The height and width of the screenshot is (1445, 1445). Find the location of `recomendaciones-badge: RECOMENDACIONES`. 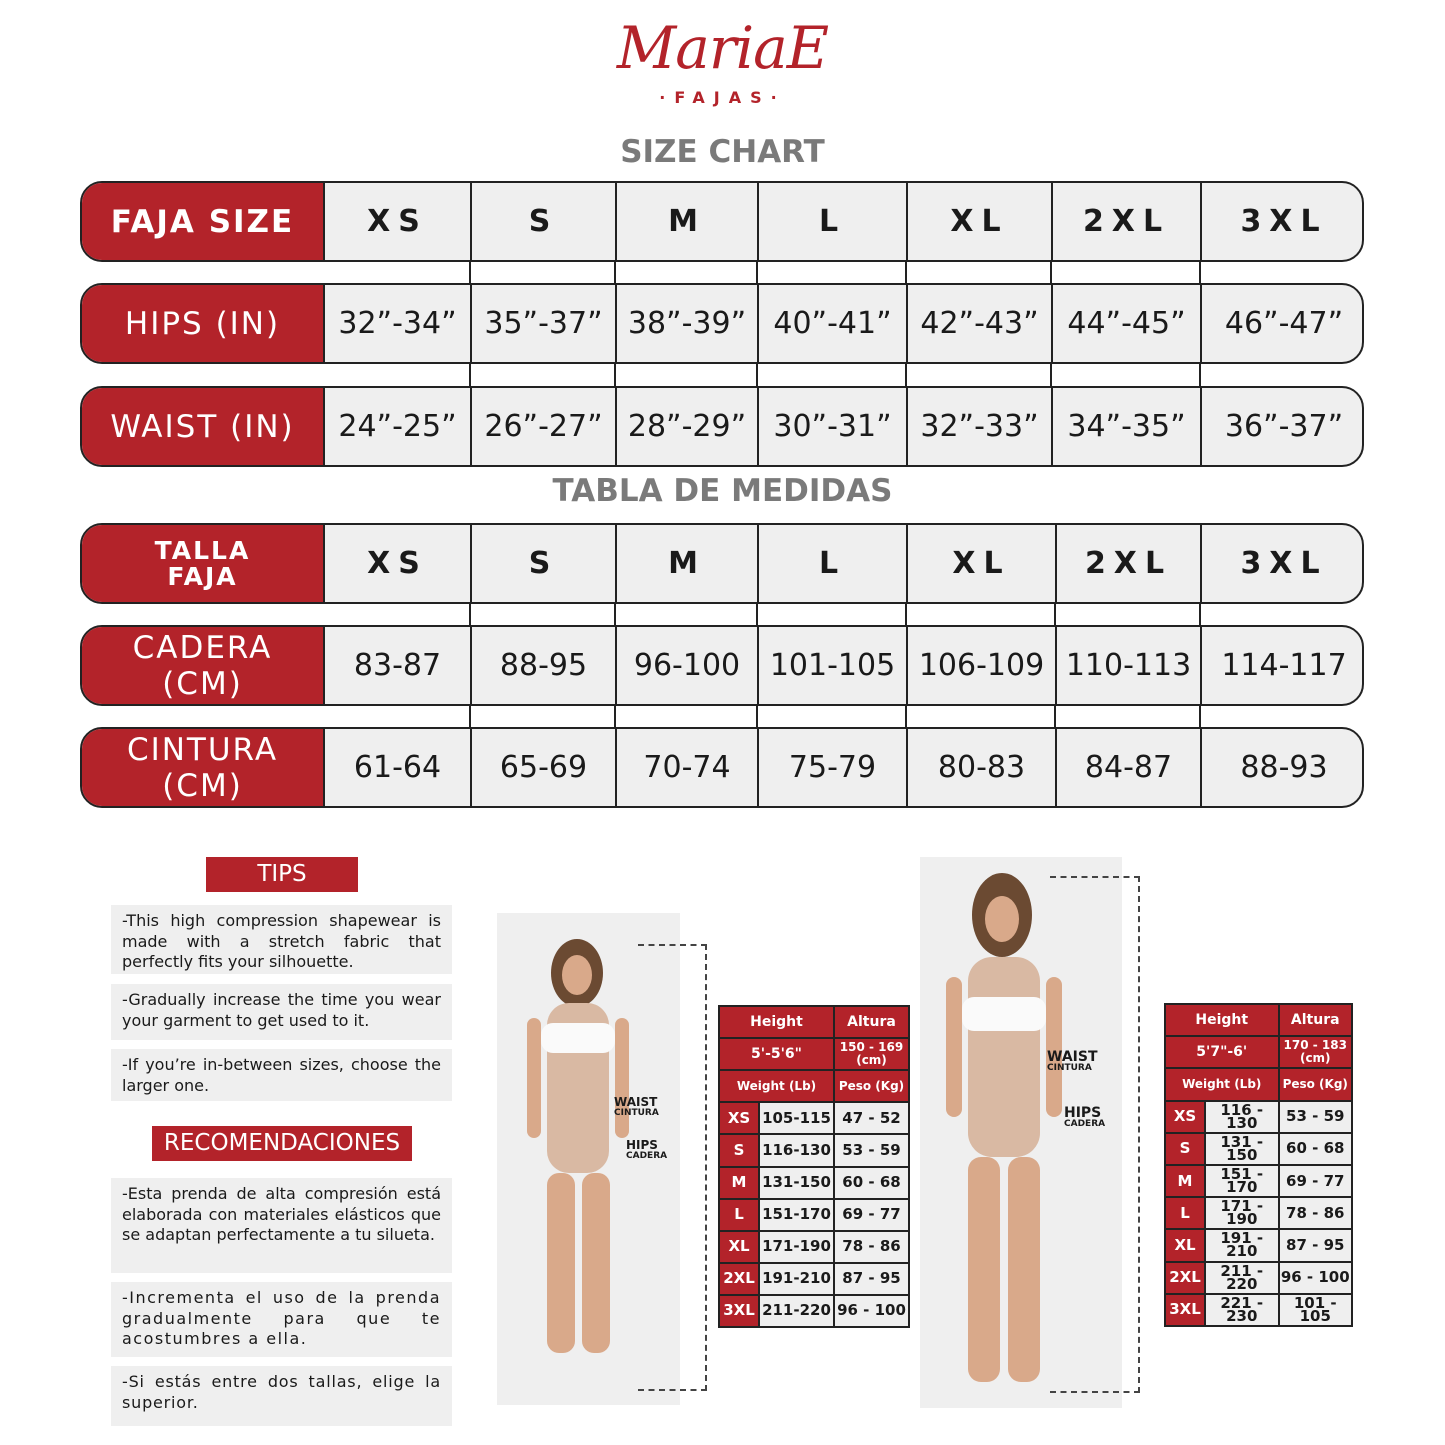

recomendaciones-badge: RECOMENDACIONES is located at coordinates (282, 1143).